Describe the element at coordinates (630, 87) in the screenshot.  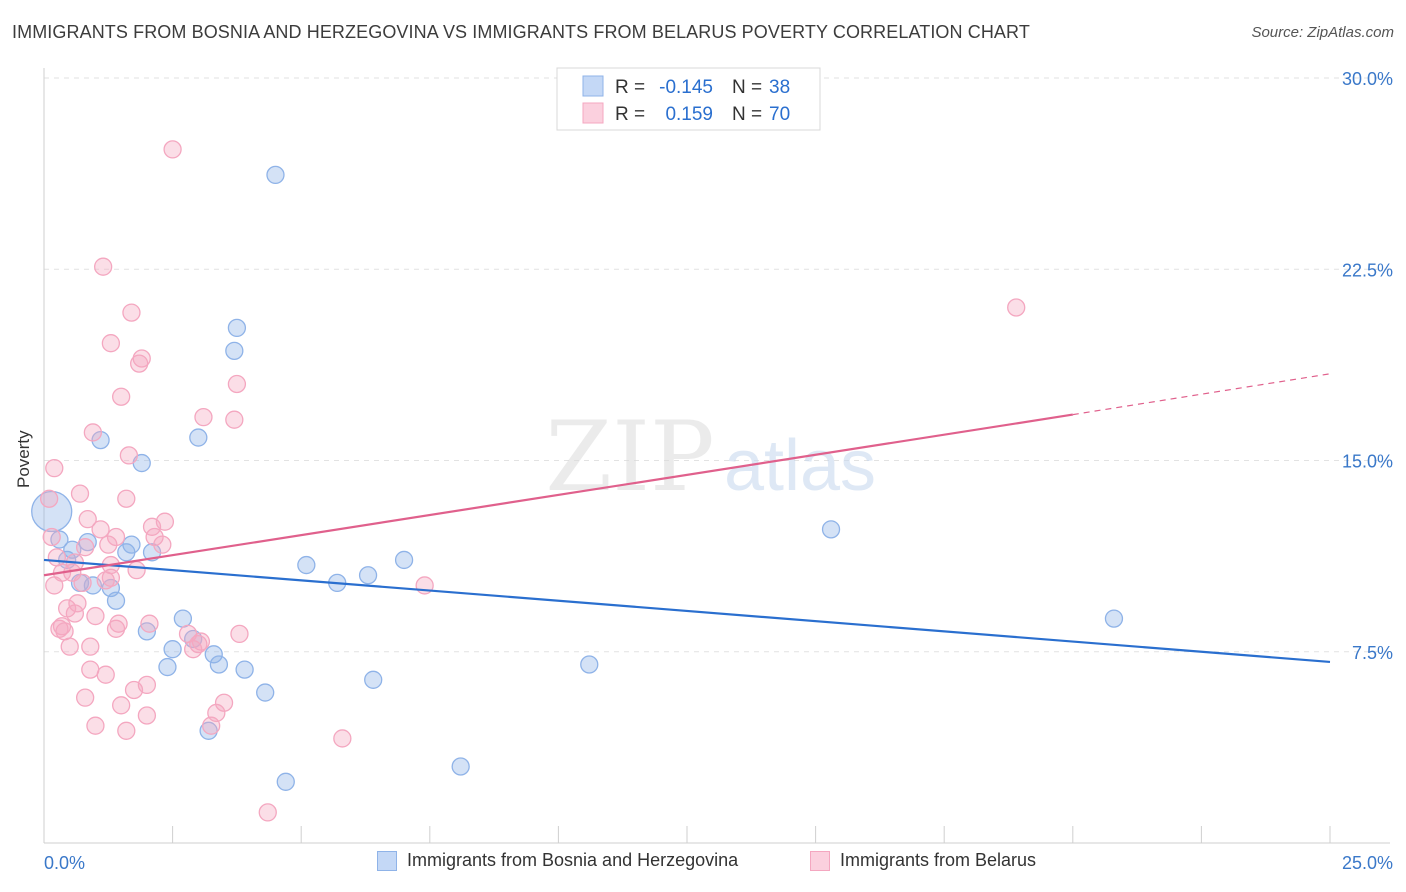
I see `legend-r-label-bosnia: R =` at that location.